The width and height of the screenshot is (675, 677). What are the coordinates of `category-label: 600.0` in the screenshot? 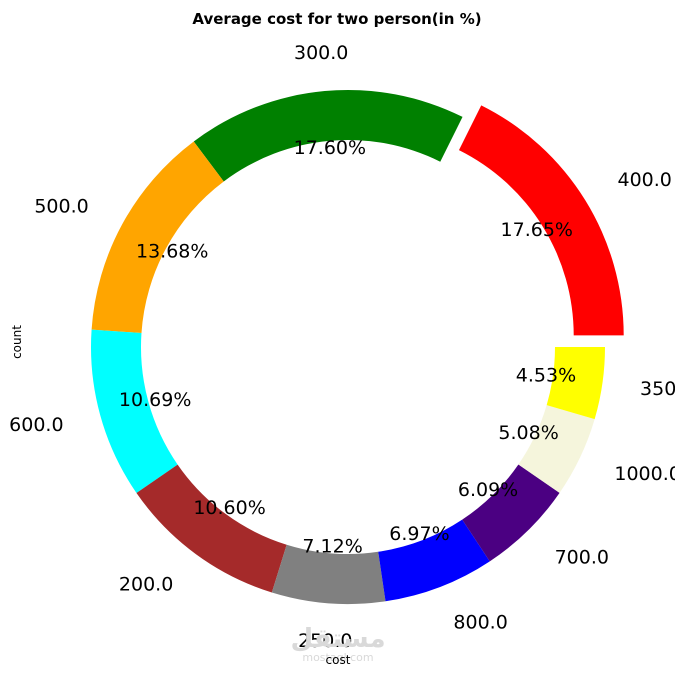 It's located at (36, 425).